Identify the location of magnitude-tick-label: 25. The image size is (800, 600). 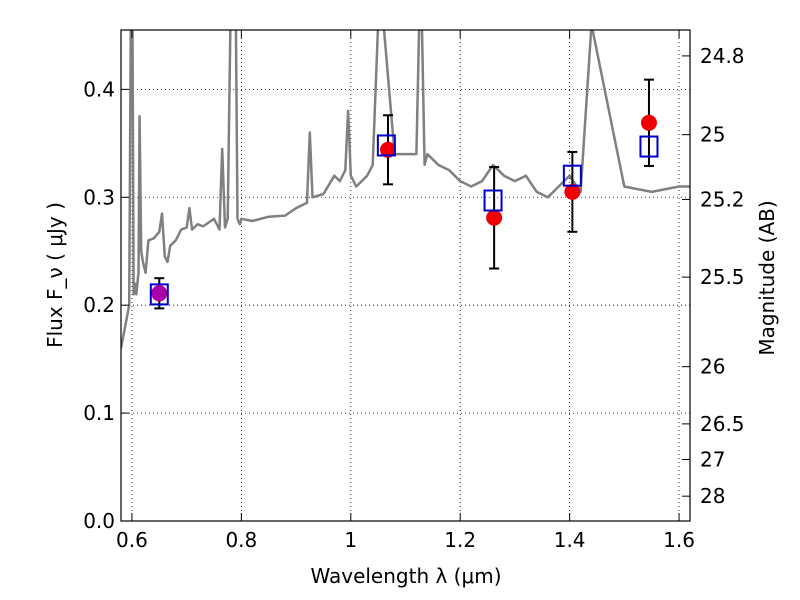
(712, 135).